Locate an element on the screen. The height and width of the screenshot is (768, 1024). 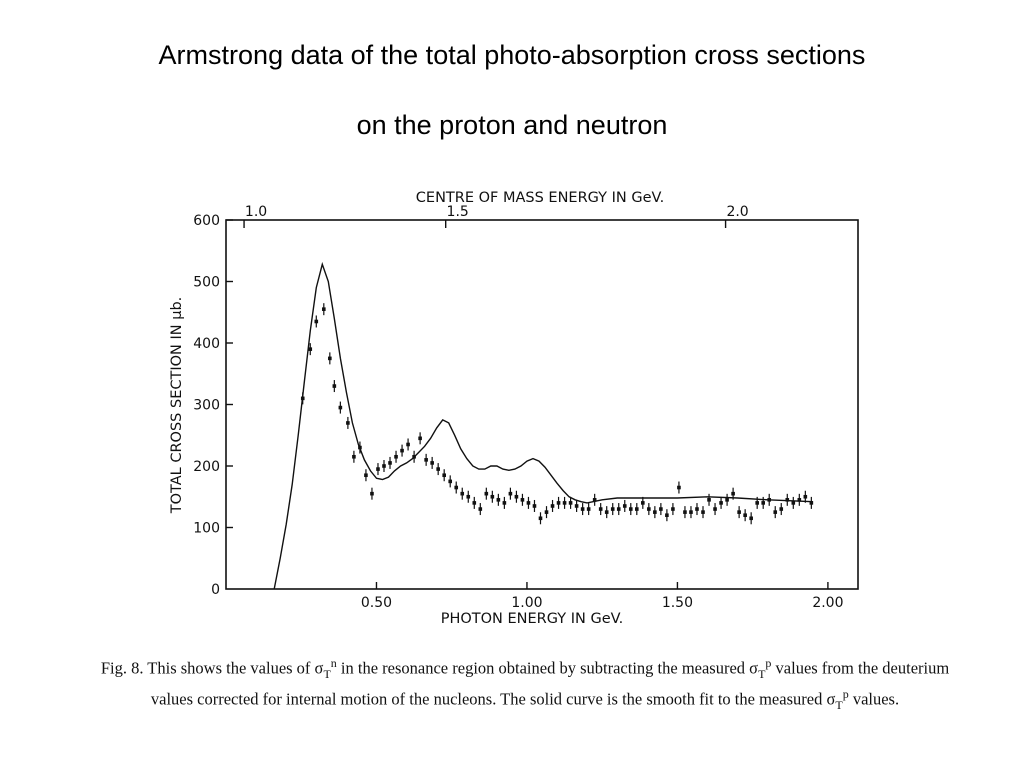
top-tick-label: 1.0 is located at coordinates (256, 212).